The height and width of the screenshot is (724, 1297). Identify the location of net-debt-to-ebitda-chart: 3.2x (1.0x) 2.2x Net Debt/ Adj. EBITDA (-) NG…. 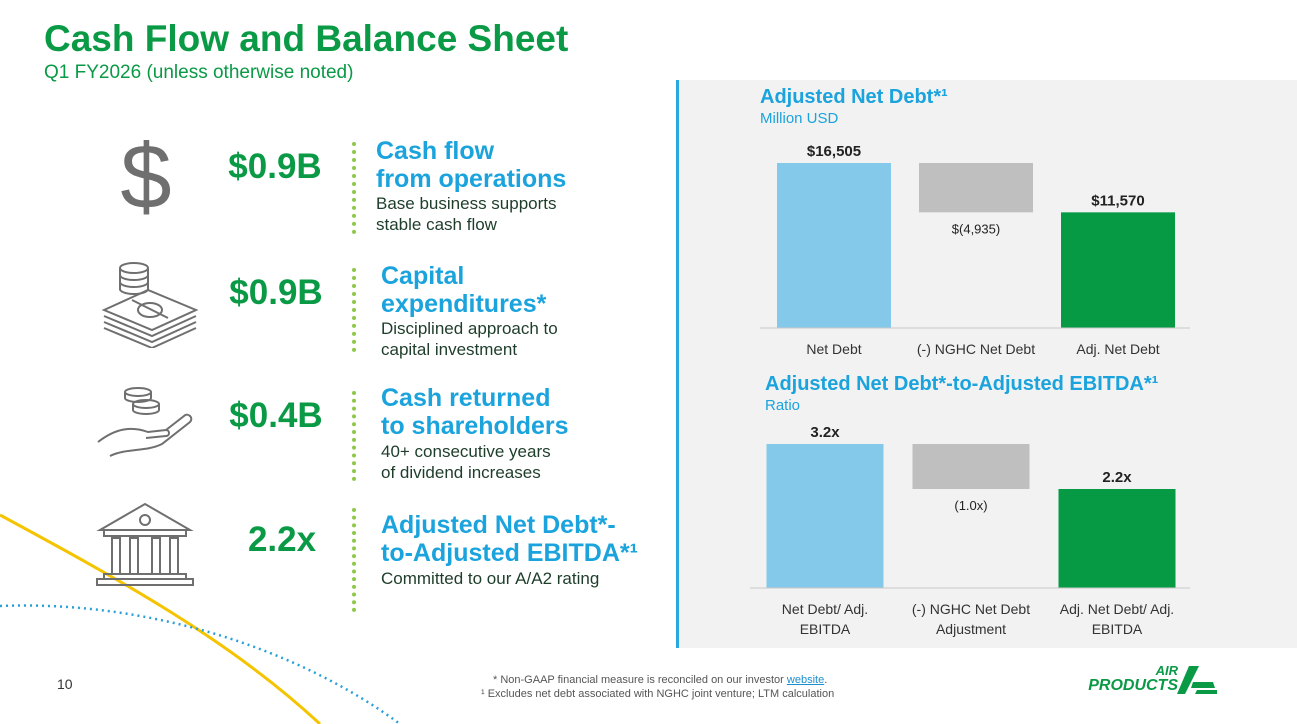
(970, 530).